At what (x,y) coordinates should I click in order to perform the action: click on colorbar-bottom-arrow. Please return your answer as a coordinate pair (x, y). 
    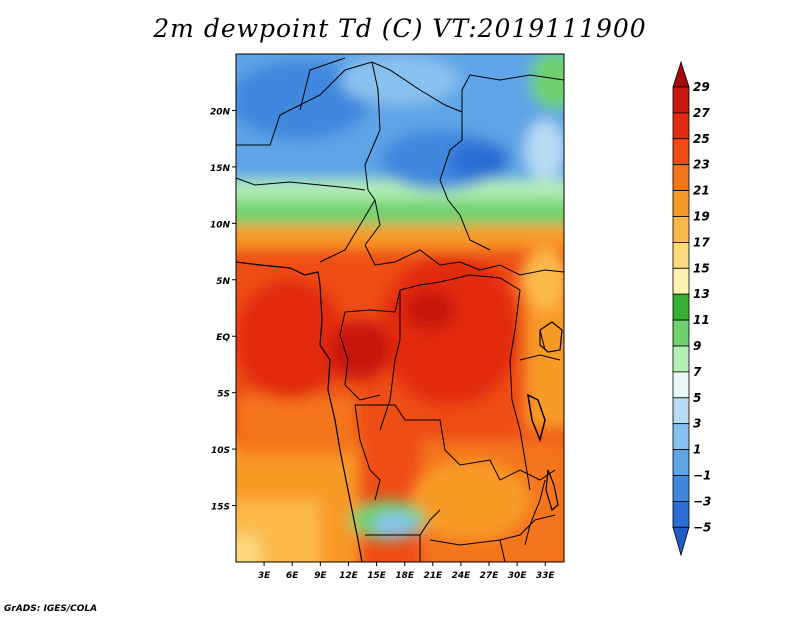
    Looking at the image, I should click on (681, 541).